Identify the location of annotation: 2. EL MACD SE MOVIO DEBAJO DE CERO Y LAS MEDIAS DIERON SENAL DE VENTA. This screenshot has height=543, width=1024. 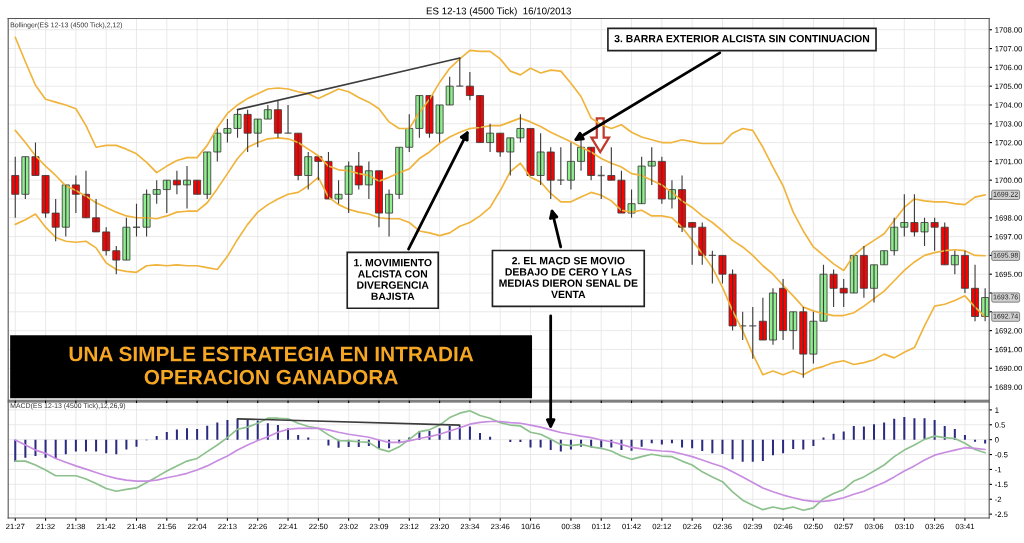
(568, 277).